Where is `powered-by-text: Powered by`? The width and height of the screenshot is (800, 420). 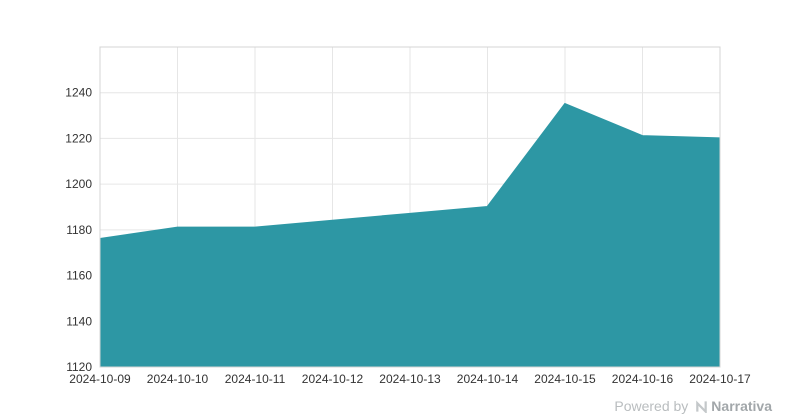
powered-by-text: Powered by is located at coordinates (651, 406).